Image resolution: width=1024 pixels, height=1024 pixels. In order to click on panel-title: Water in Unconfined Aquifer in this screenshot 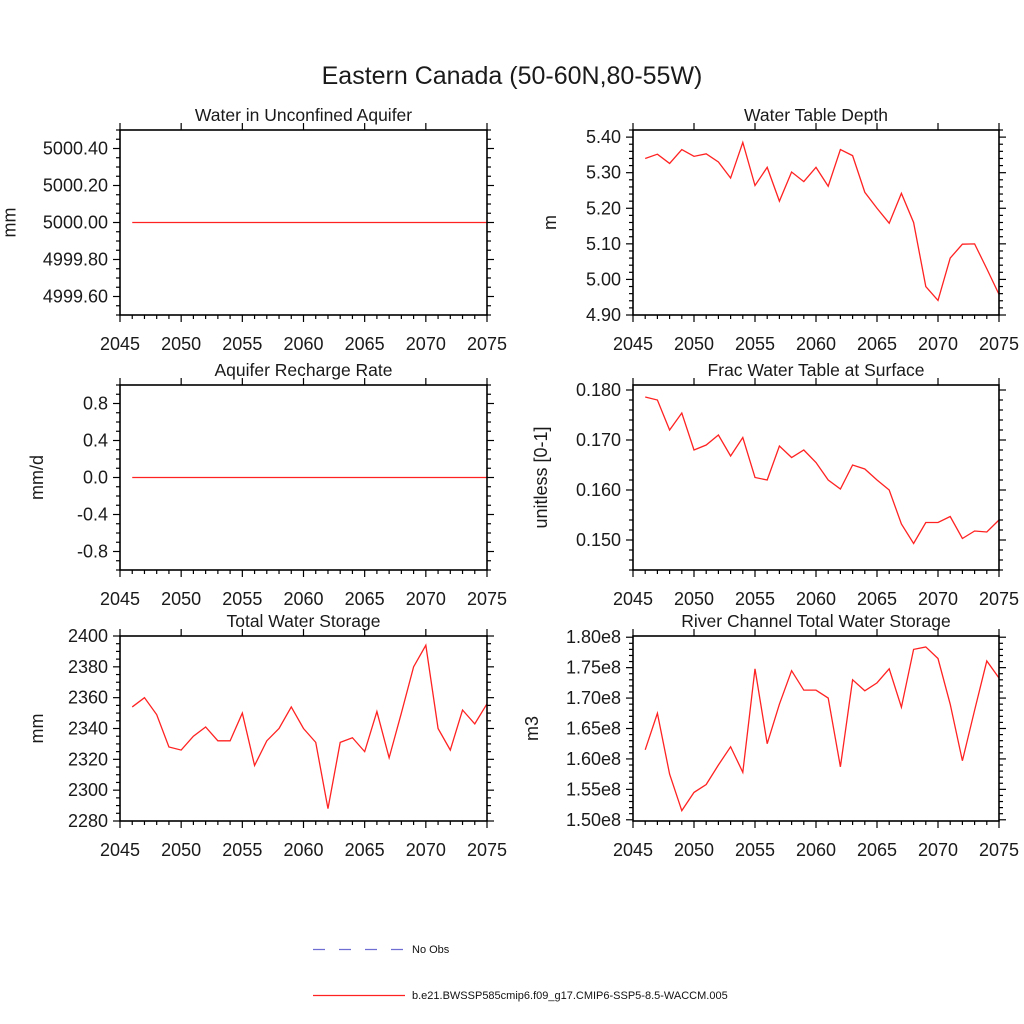, I will do `click(303, 115)`.